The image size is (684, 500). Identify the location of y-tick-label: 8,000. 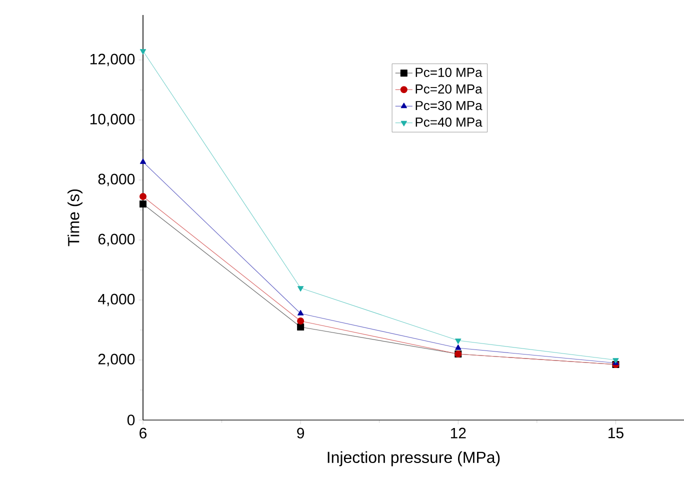
(116, 180).